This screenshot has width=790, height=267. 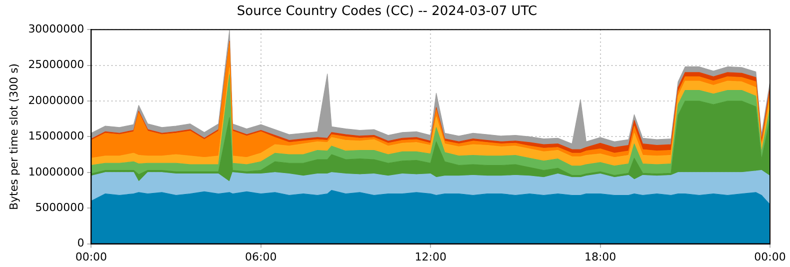 What do you see at coordinates (13, 136) in the screenshot?
I see `y-axis-title: Bytes per time slot (300 s)` at bounding box center [13, 136].